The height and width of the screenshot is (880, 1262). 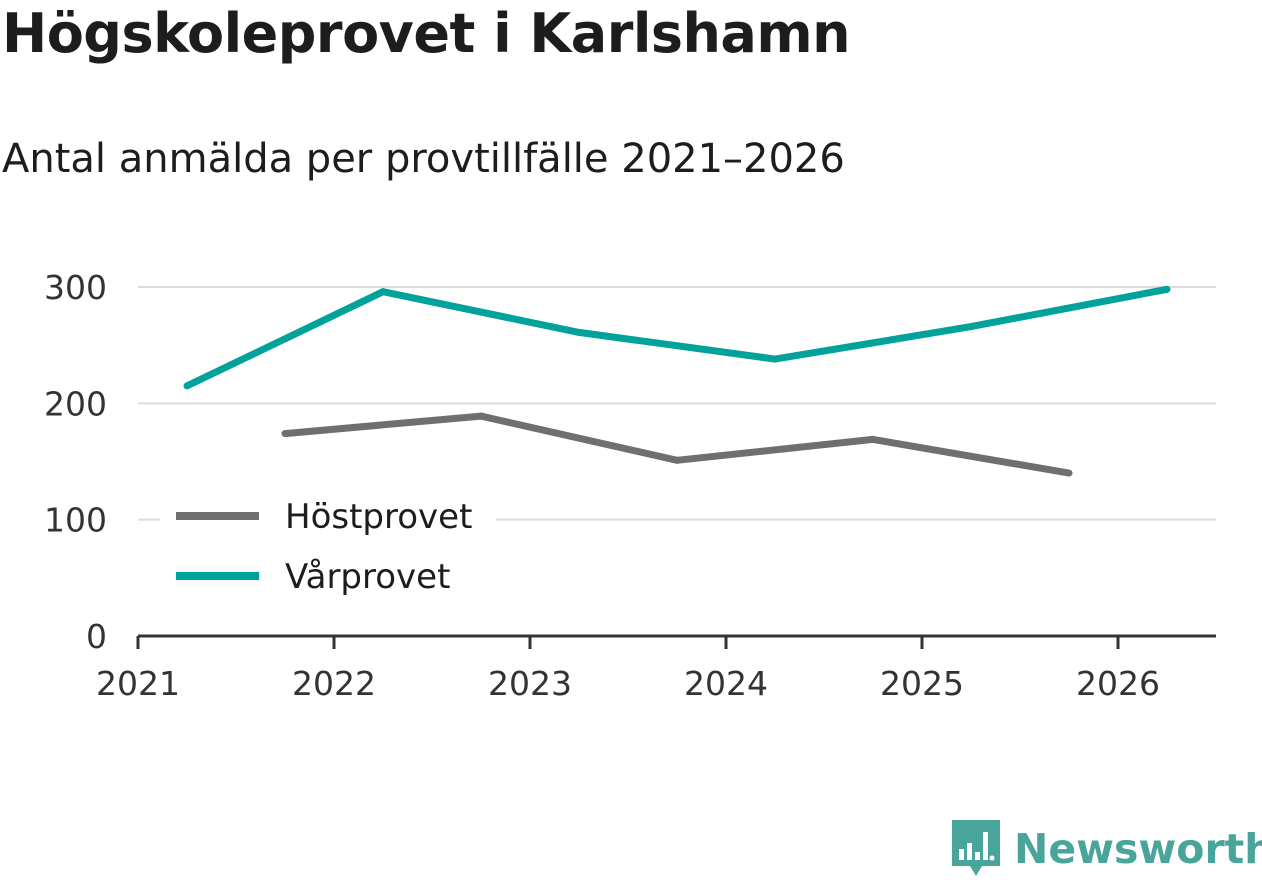 I want to click on x-tick-label: 2022, so click(x=334, y=683).